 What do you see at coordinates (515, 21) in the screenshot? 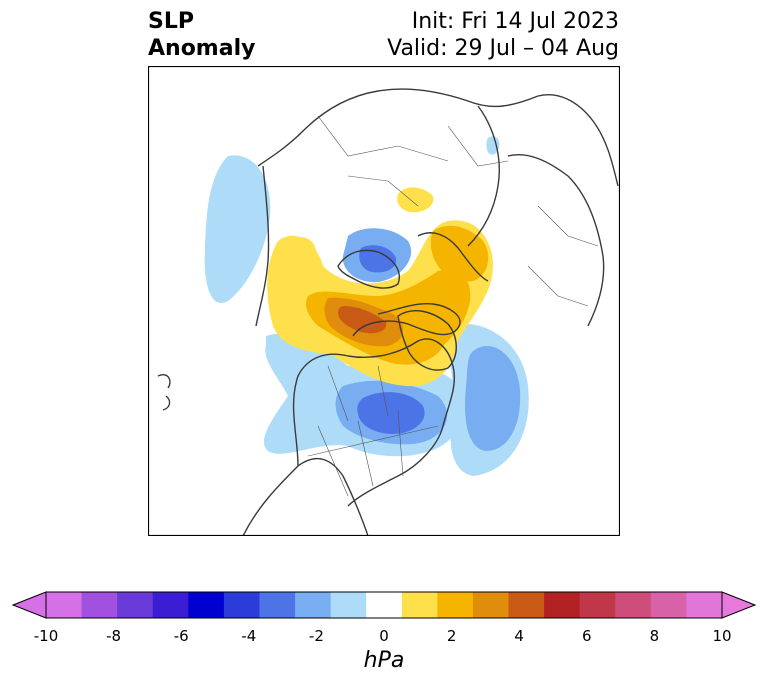
I see `init-date: Init: Fri 14 Jul 2023` at bounding box center [515, 21].